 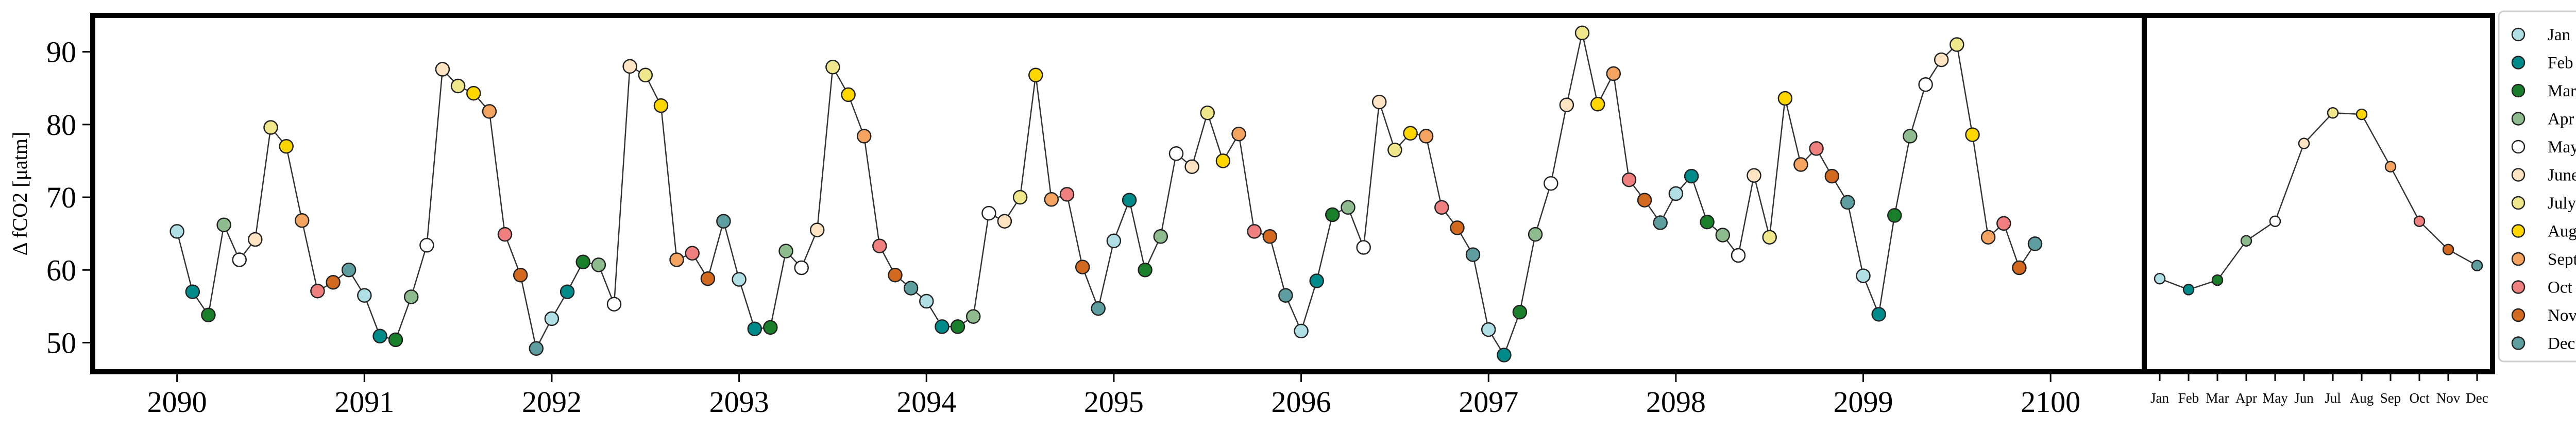 What do you see at coordinates (2562, 148) in the screenshot?
I see `legend-label: May` at bounding box center [2562, 148].